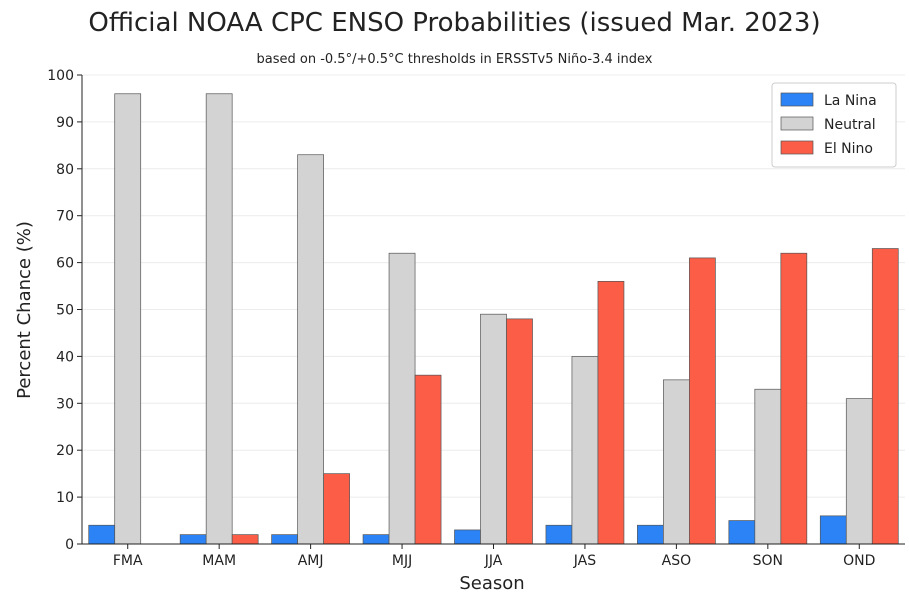 The width and height of the screenshot is (909, 596). What do you see at coordinates (859, 561) in the screenshot?
I see `x-tick-label: OND` at bounding box center [859, 561].